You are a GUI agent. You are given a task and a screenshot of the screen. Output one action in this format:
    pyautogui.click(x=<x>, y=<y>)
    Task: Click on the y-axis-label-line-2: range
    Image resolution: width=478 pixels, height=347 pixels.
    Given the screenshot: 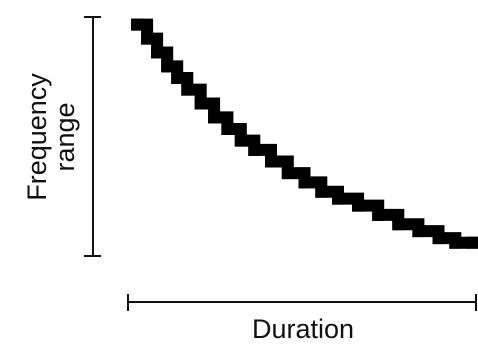 What is the action you would take?
    pyautogui.click(x=65, y=136)
    